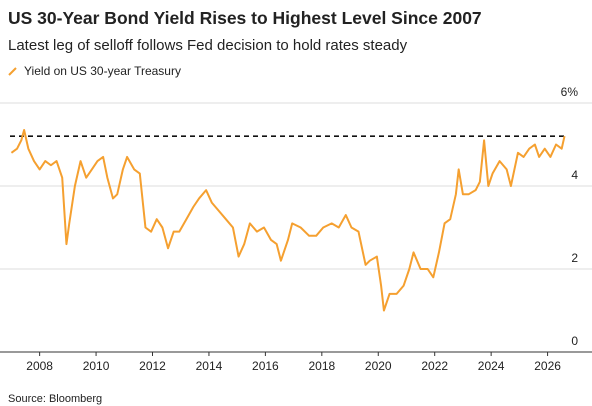  What do you see at coordinates (574, 258) in the screenshot?
I see `y-tick-label: 2` at bounding box center [574, 258].